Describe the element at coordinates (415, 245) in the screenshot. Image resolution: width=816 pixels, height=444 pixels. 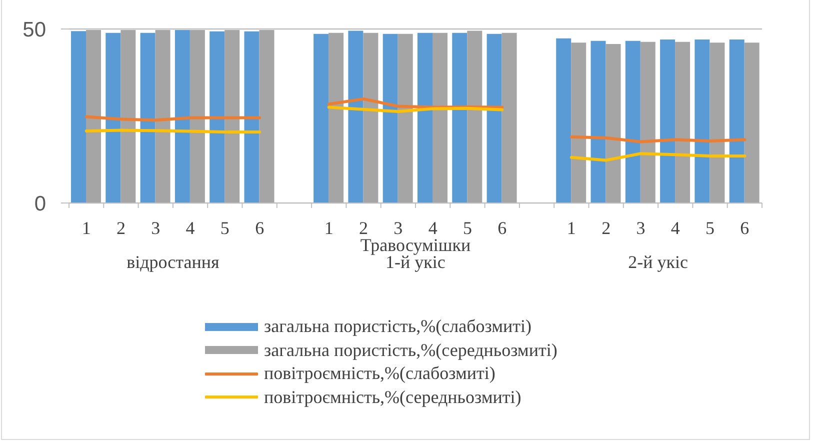
I see `x-axis-title: Травосумішки` at that location.